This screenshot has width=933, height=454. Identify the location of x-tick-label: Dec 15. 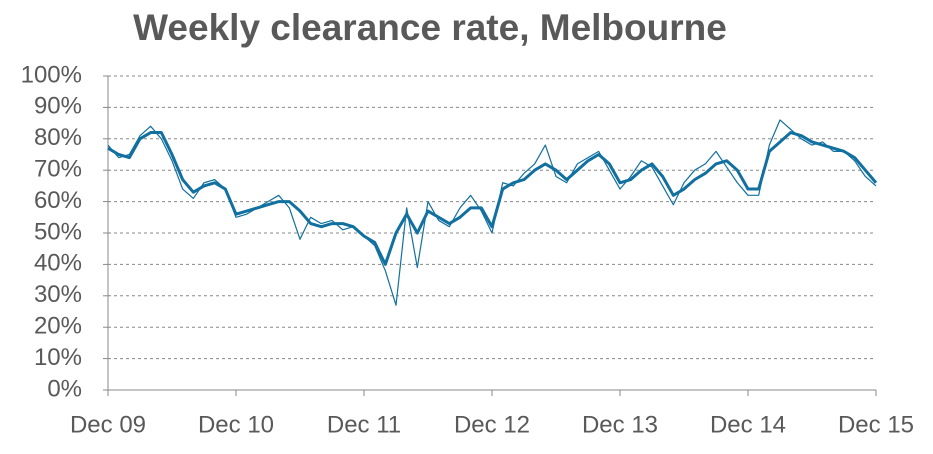
(876, 424).